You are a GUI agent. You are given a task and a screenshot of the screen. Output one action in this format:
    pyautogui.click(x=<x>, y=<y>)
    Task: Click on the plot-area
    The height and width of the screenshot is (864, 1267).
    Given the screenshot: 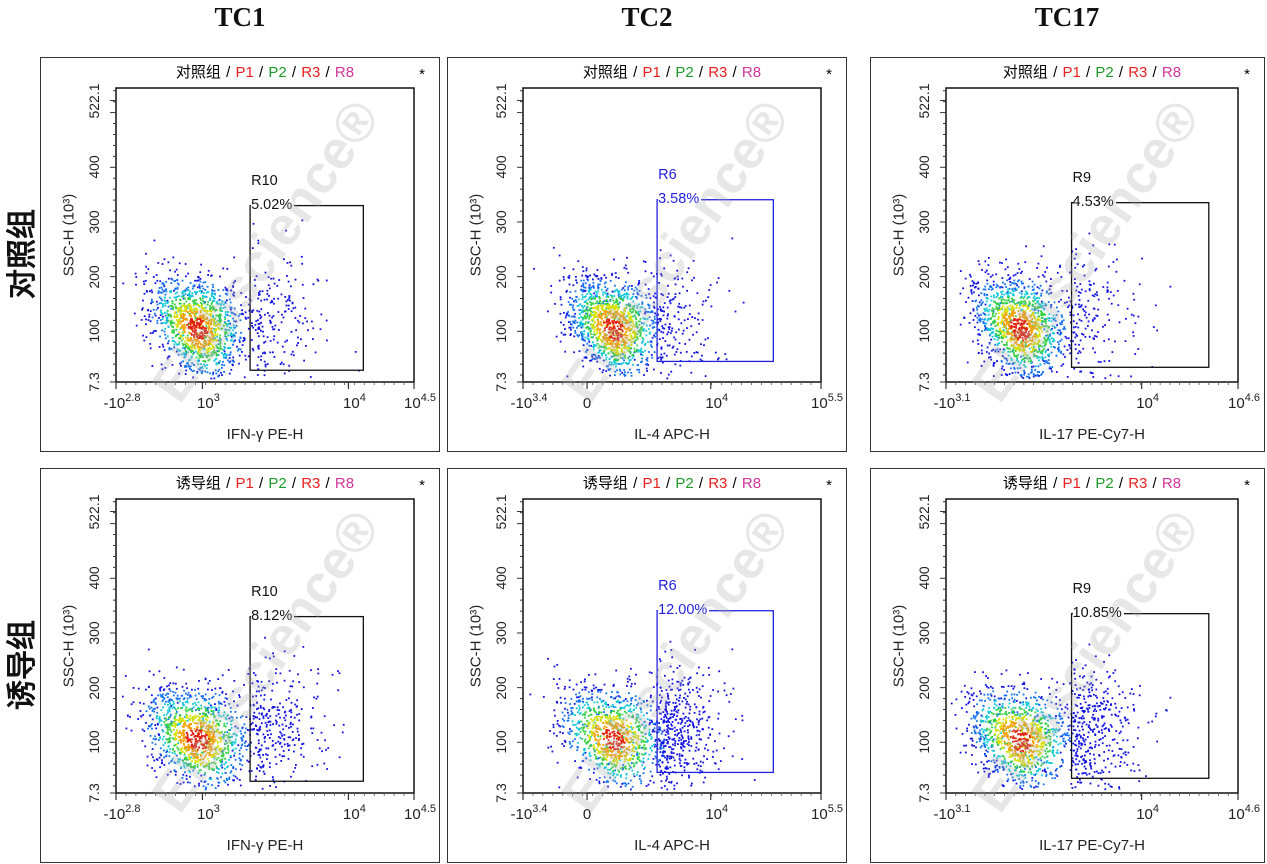 What is the action you would take?
    pyautogui.click(x=1089, y=238)
    